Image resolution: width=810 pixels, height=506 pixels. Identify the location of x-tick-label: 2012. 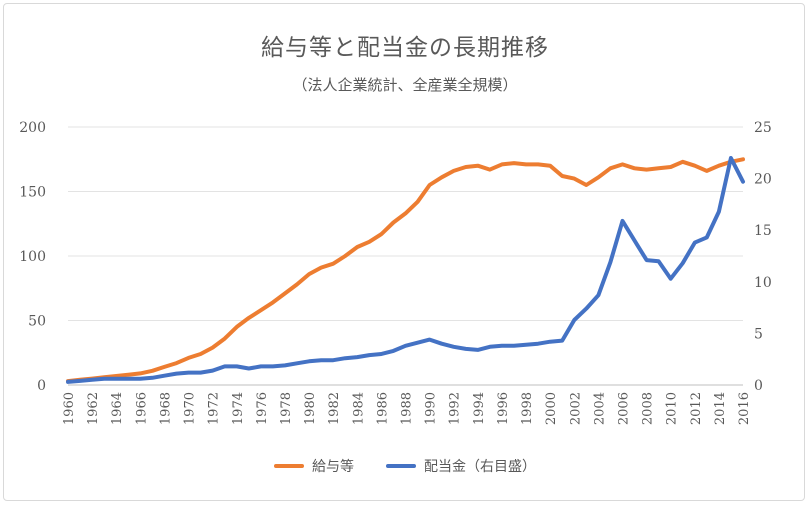
(696, 408).